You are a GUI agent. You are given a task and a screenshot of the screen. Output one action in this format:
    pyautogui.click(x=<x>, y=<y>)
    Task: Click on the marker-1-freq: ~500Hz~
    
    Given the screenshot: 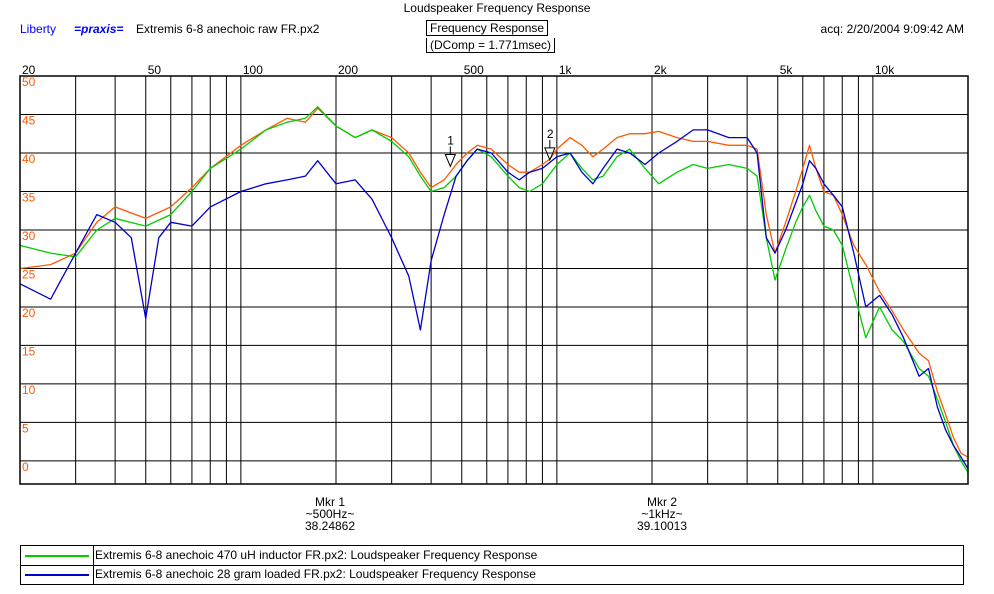 What is the action you would take?
    pyautogui.click(x=330, y=514)
    